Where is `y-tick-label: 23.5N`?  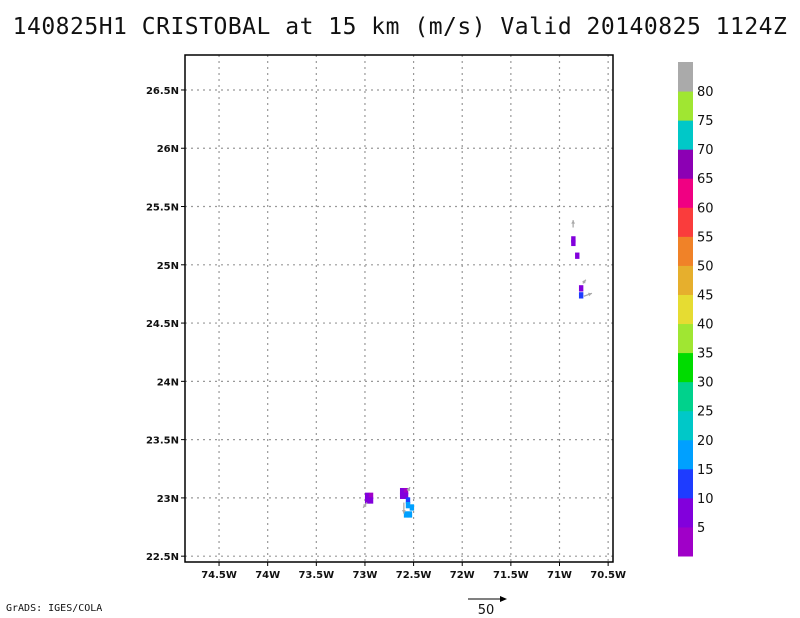 y-tick-label: 23.5N is located at coordinates (162, 441).